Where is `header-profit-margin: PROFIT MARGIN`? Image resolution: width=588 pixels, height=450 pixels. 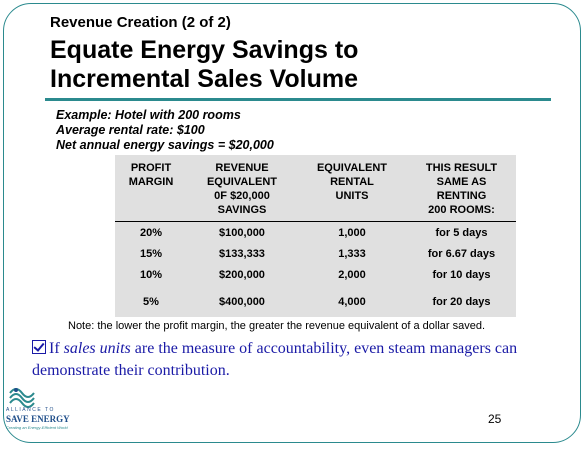 header-profit-margin: PROFIT MARGIN is located at coordinates (151, 188).